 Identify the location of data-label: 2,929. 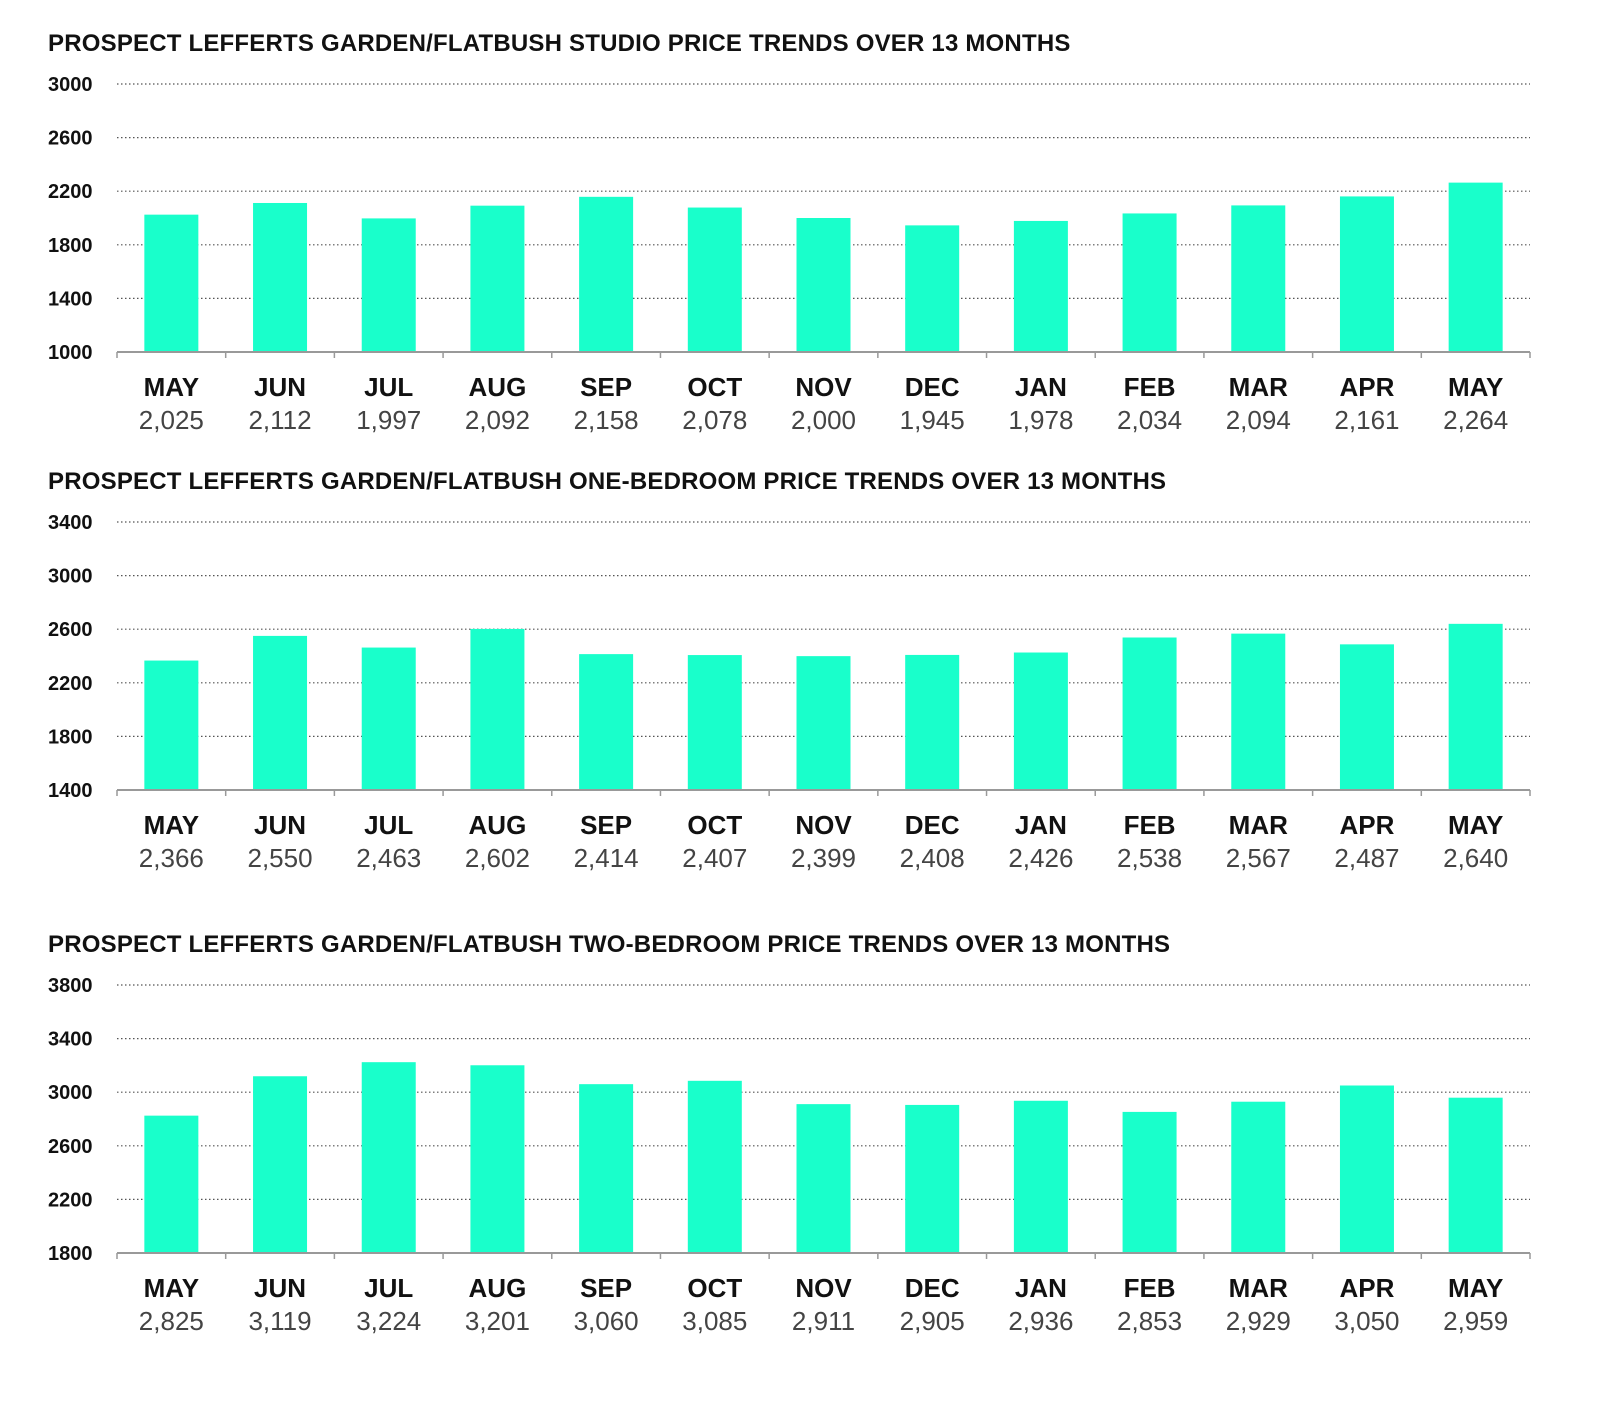
(1258, 1321).